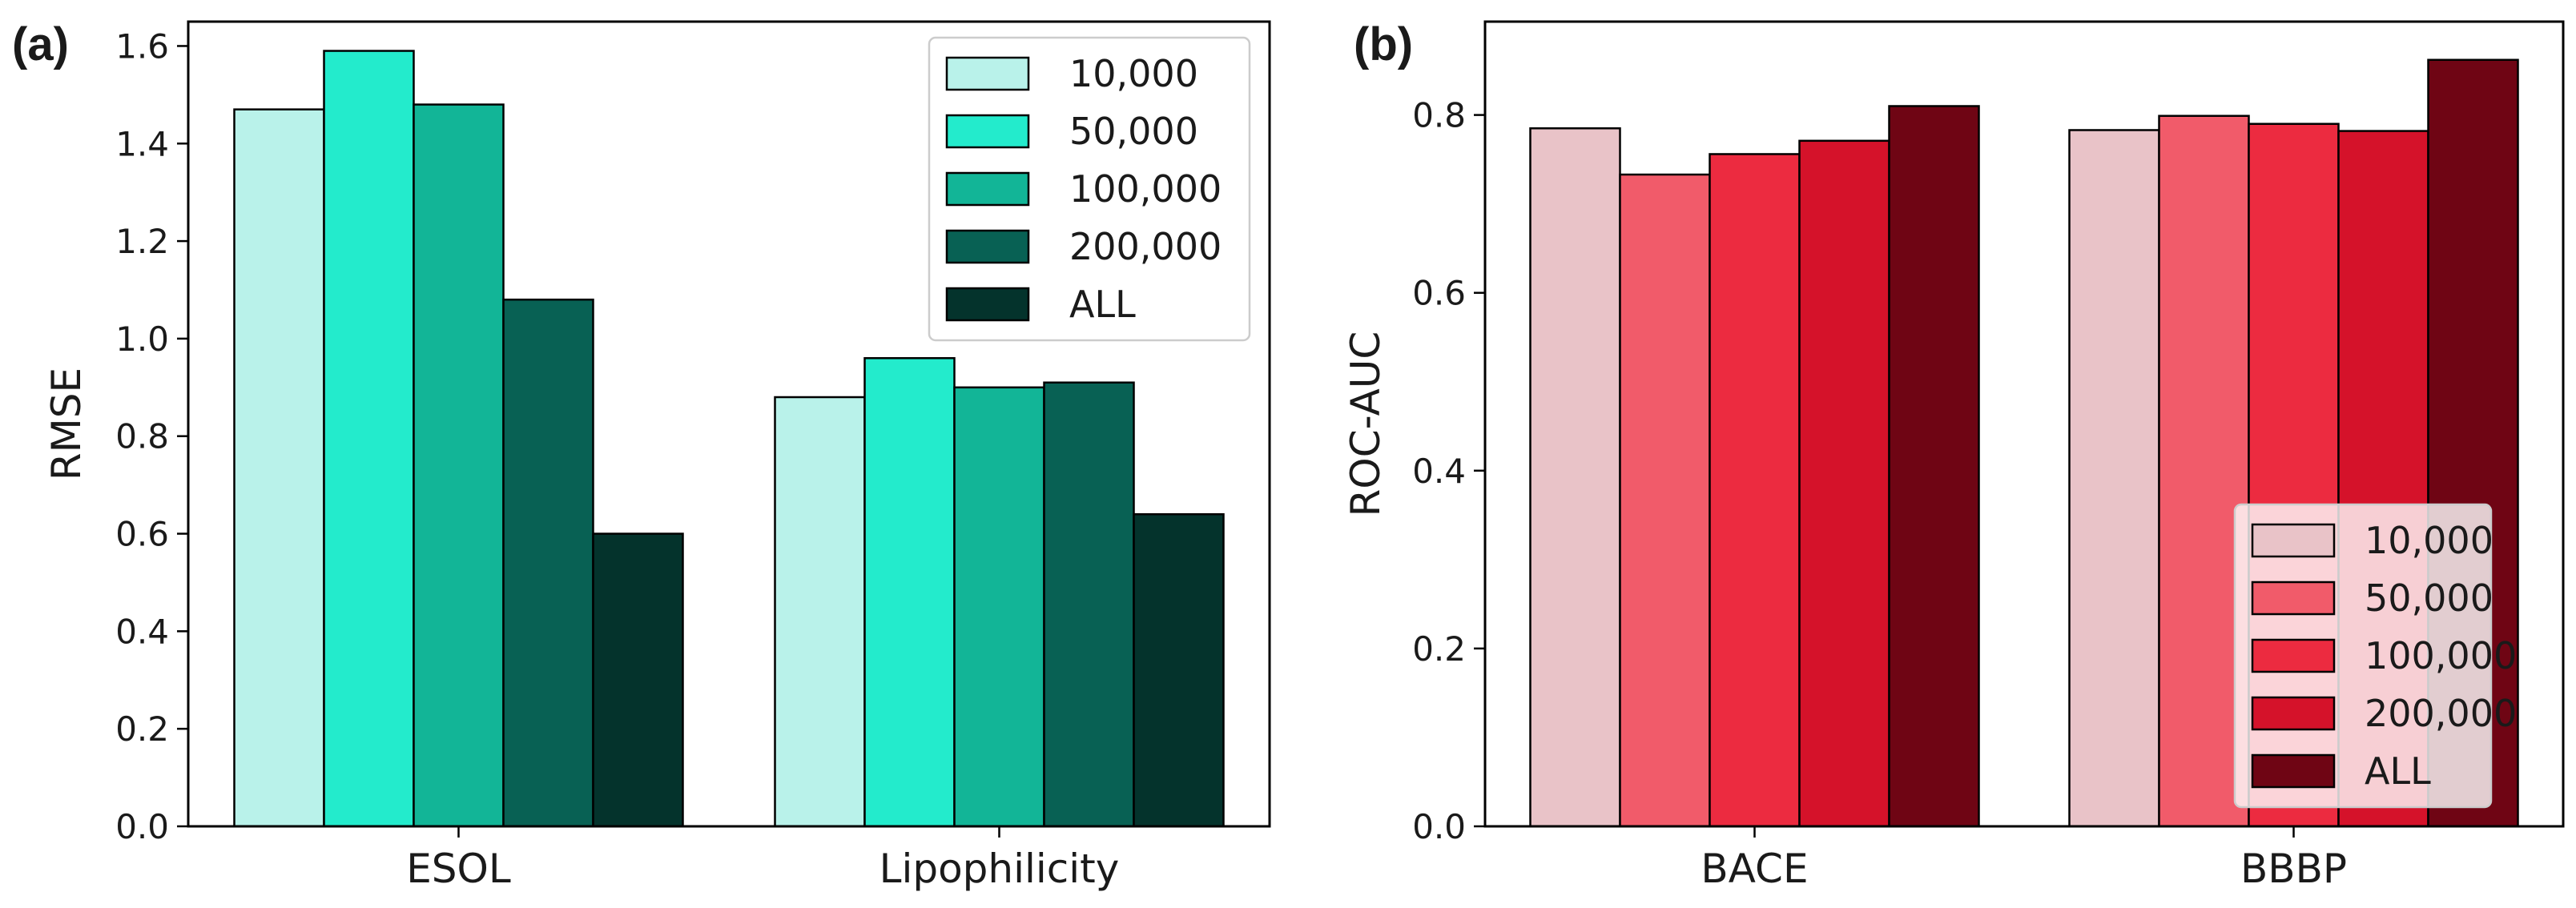 The height and width of the screenshot is (908, 2576). I want to click on x-tick-label: Lipophilicity, so click(999, 869).